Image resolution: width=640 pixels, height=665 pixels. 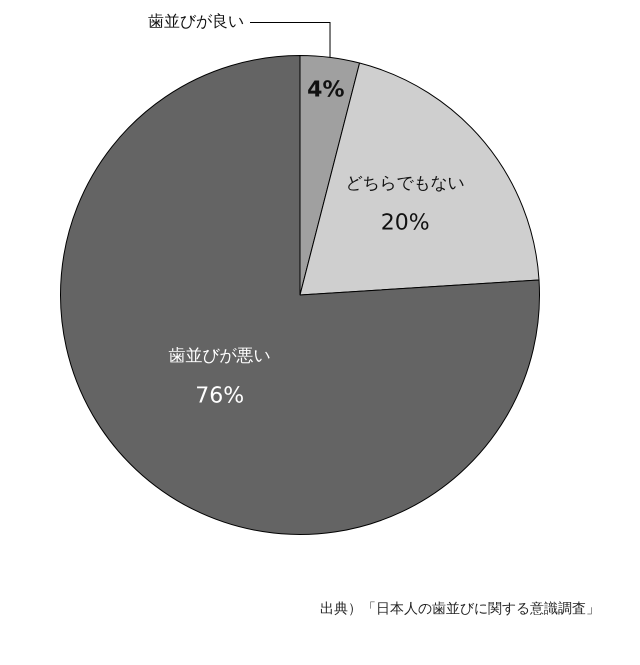 What do you see at coordinates (219, 395) in the screenshot?
I see `data-label: 76%` at bounding box center [219, 395].